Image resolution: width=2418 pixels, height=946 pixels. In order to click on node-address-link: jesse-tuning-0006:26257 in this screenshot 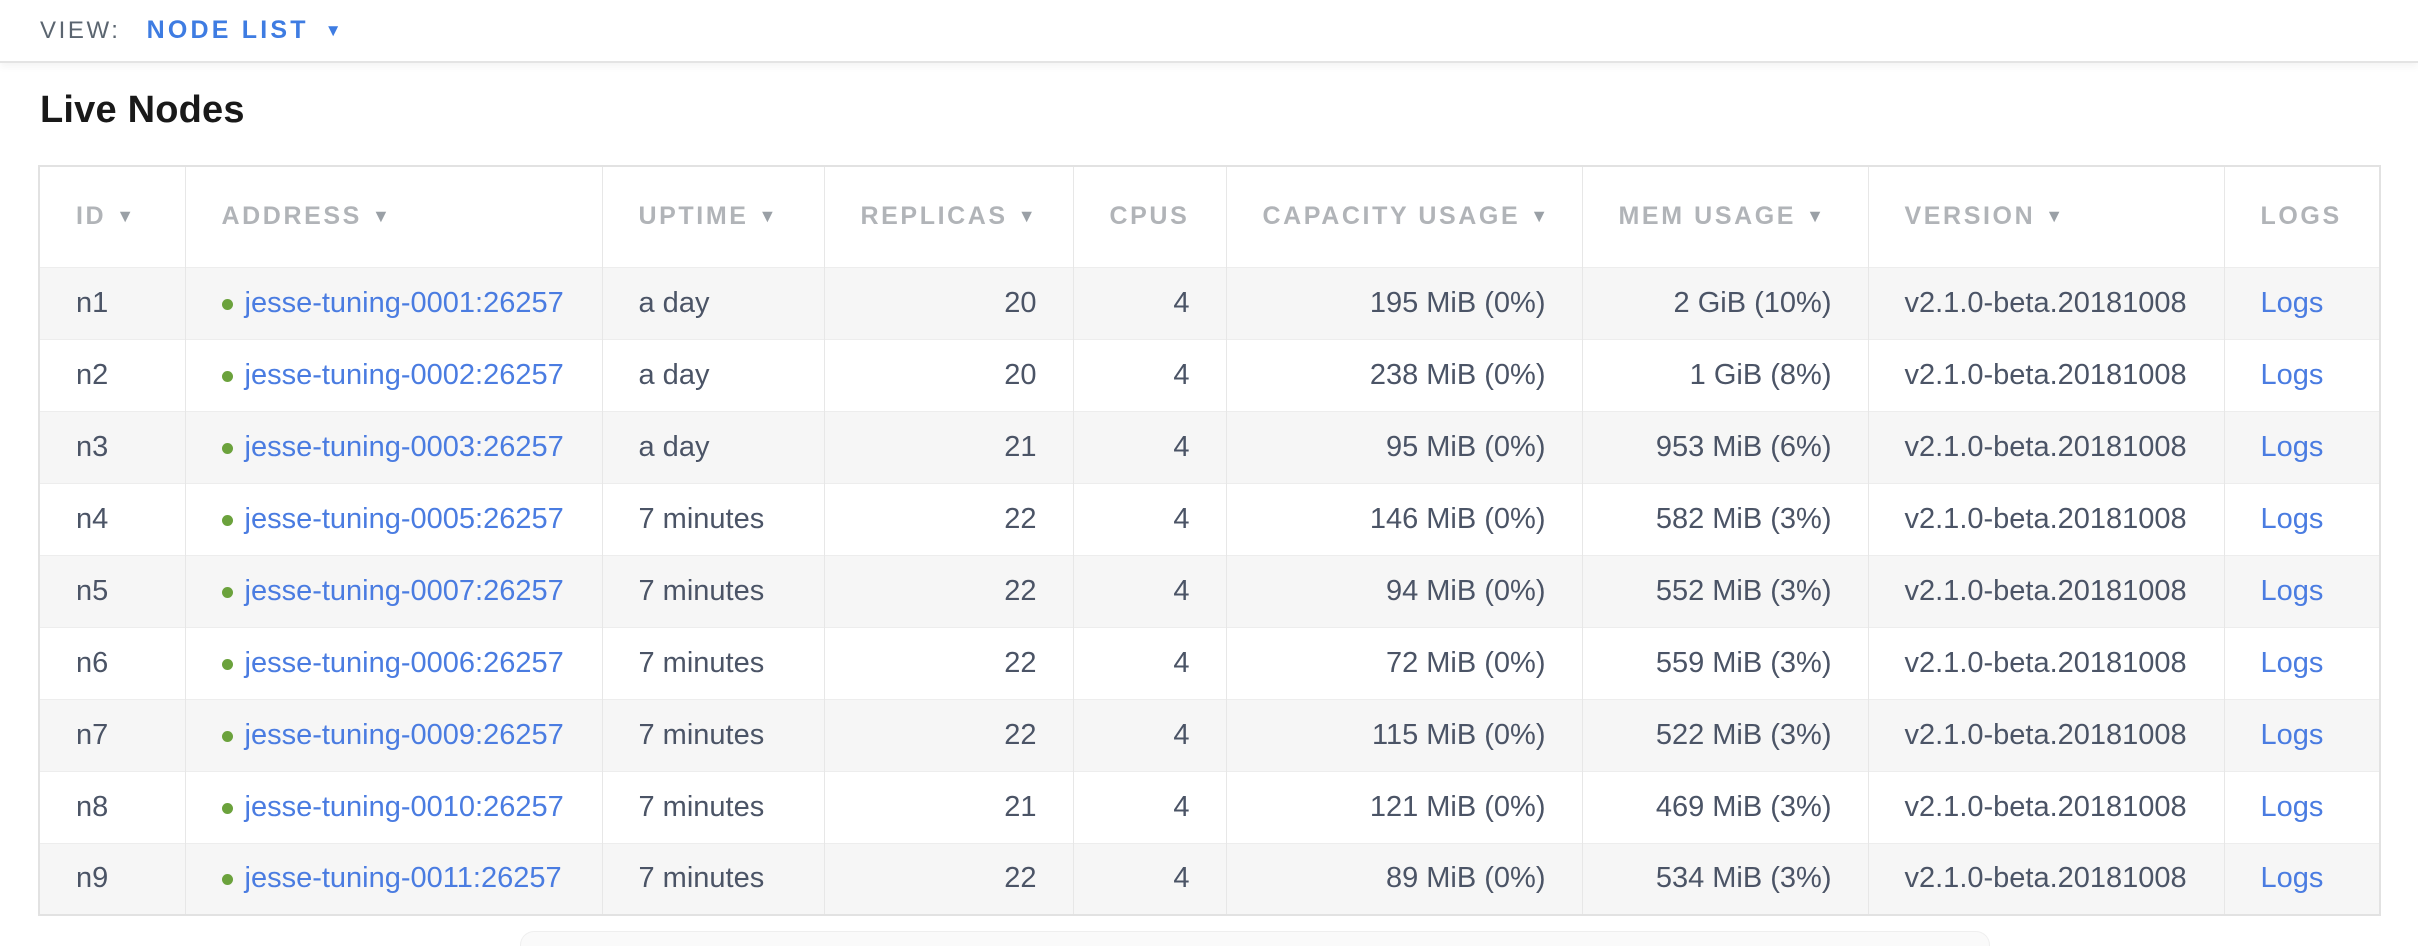, I will do `click(404, 662)`.